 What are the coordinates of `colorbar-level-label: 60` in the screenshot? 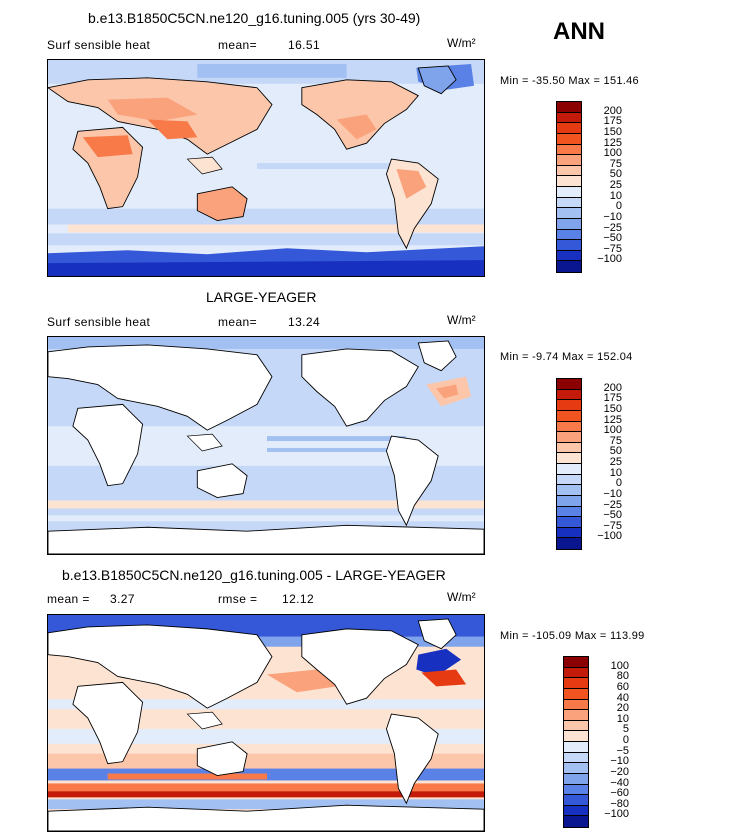 It's located at (622, 686).